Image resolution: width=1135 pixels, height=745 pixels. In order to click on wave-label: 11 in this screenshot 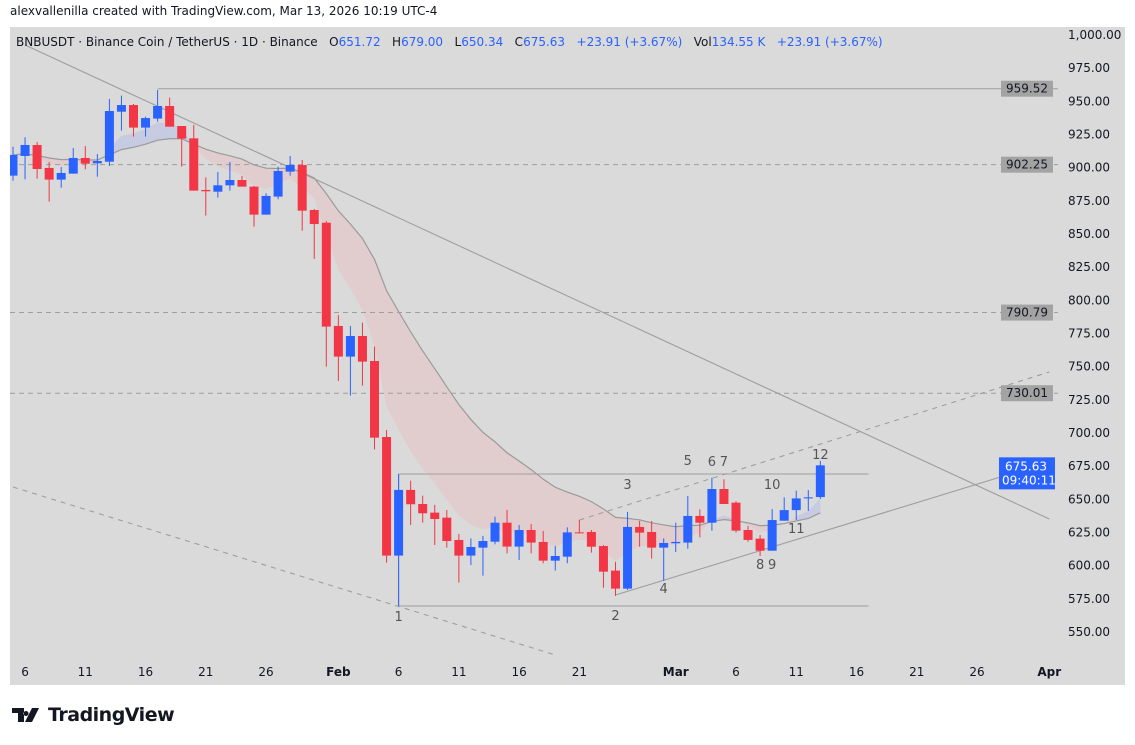, I will do `click(796, 529)`.